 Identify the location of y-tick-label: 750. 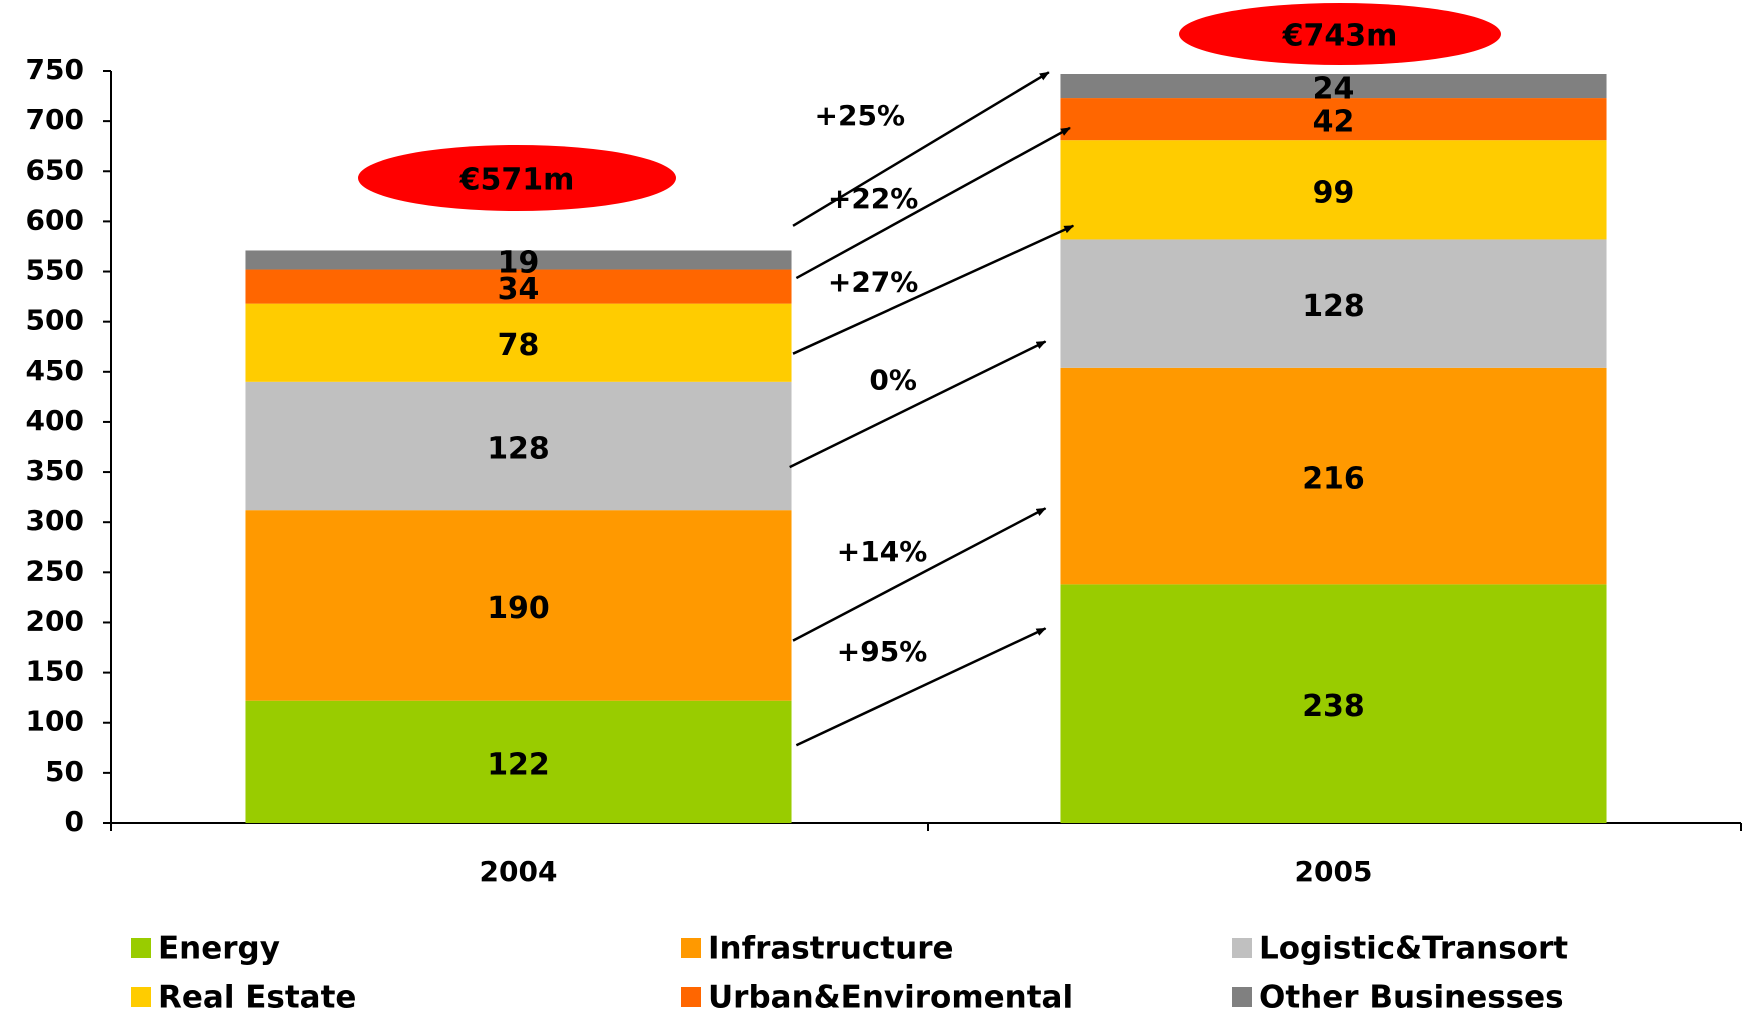
(55, 69).